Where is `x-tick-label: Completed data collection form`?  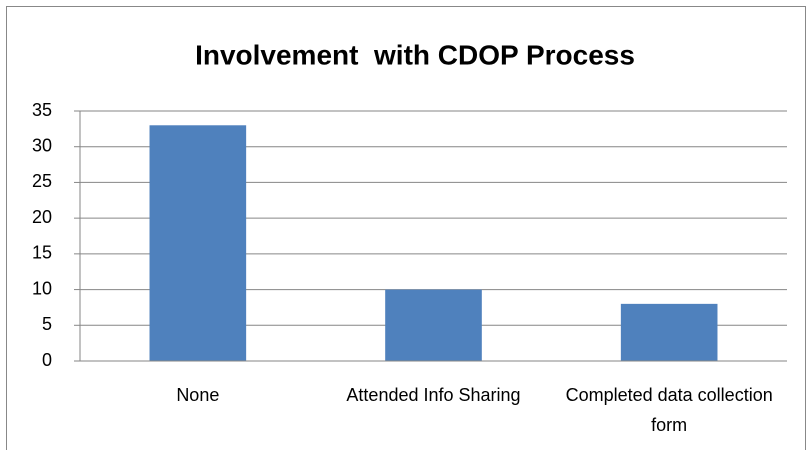 x-tick-label: Completed data collection form is located at coordinates (669, 410).